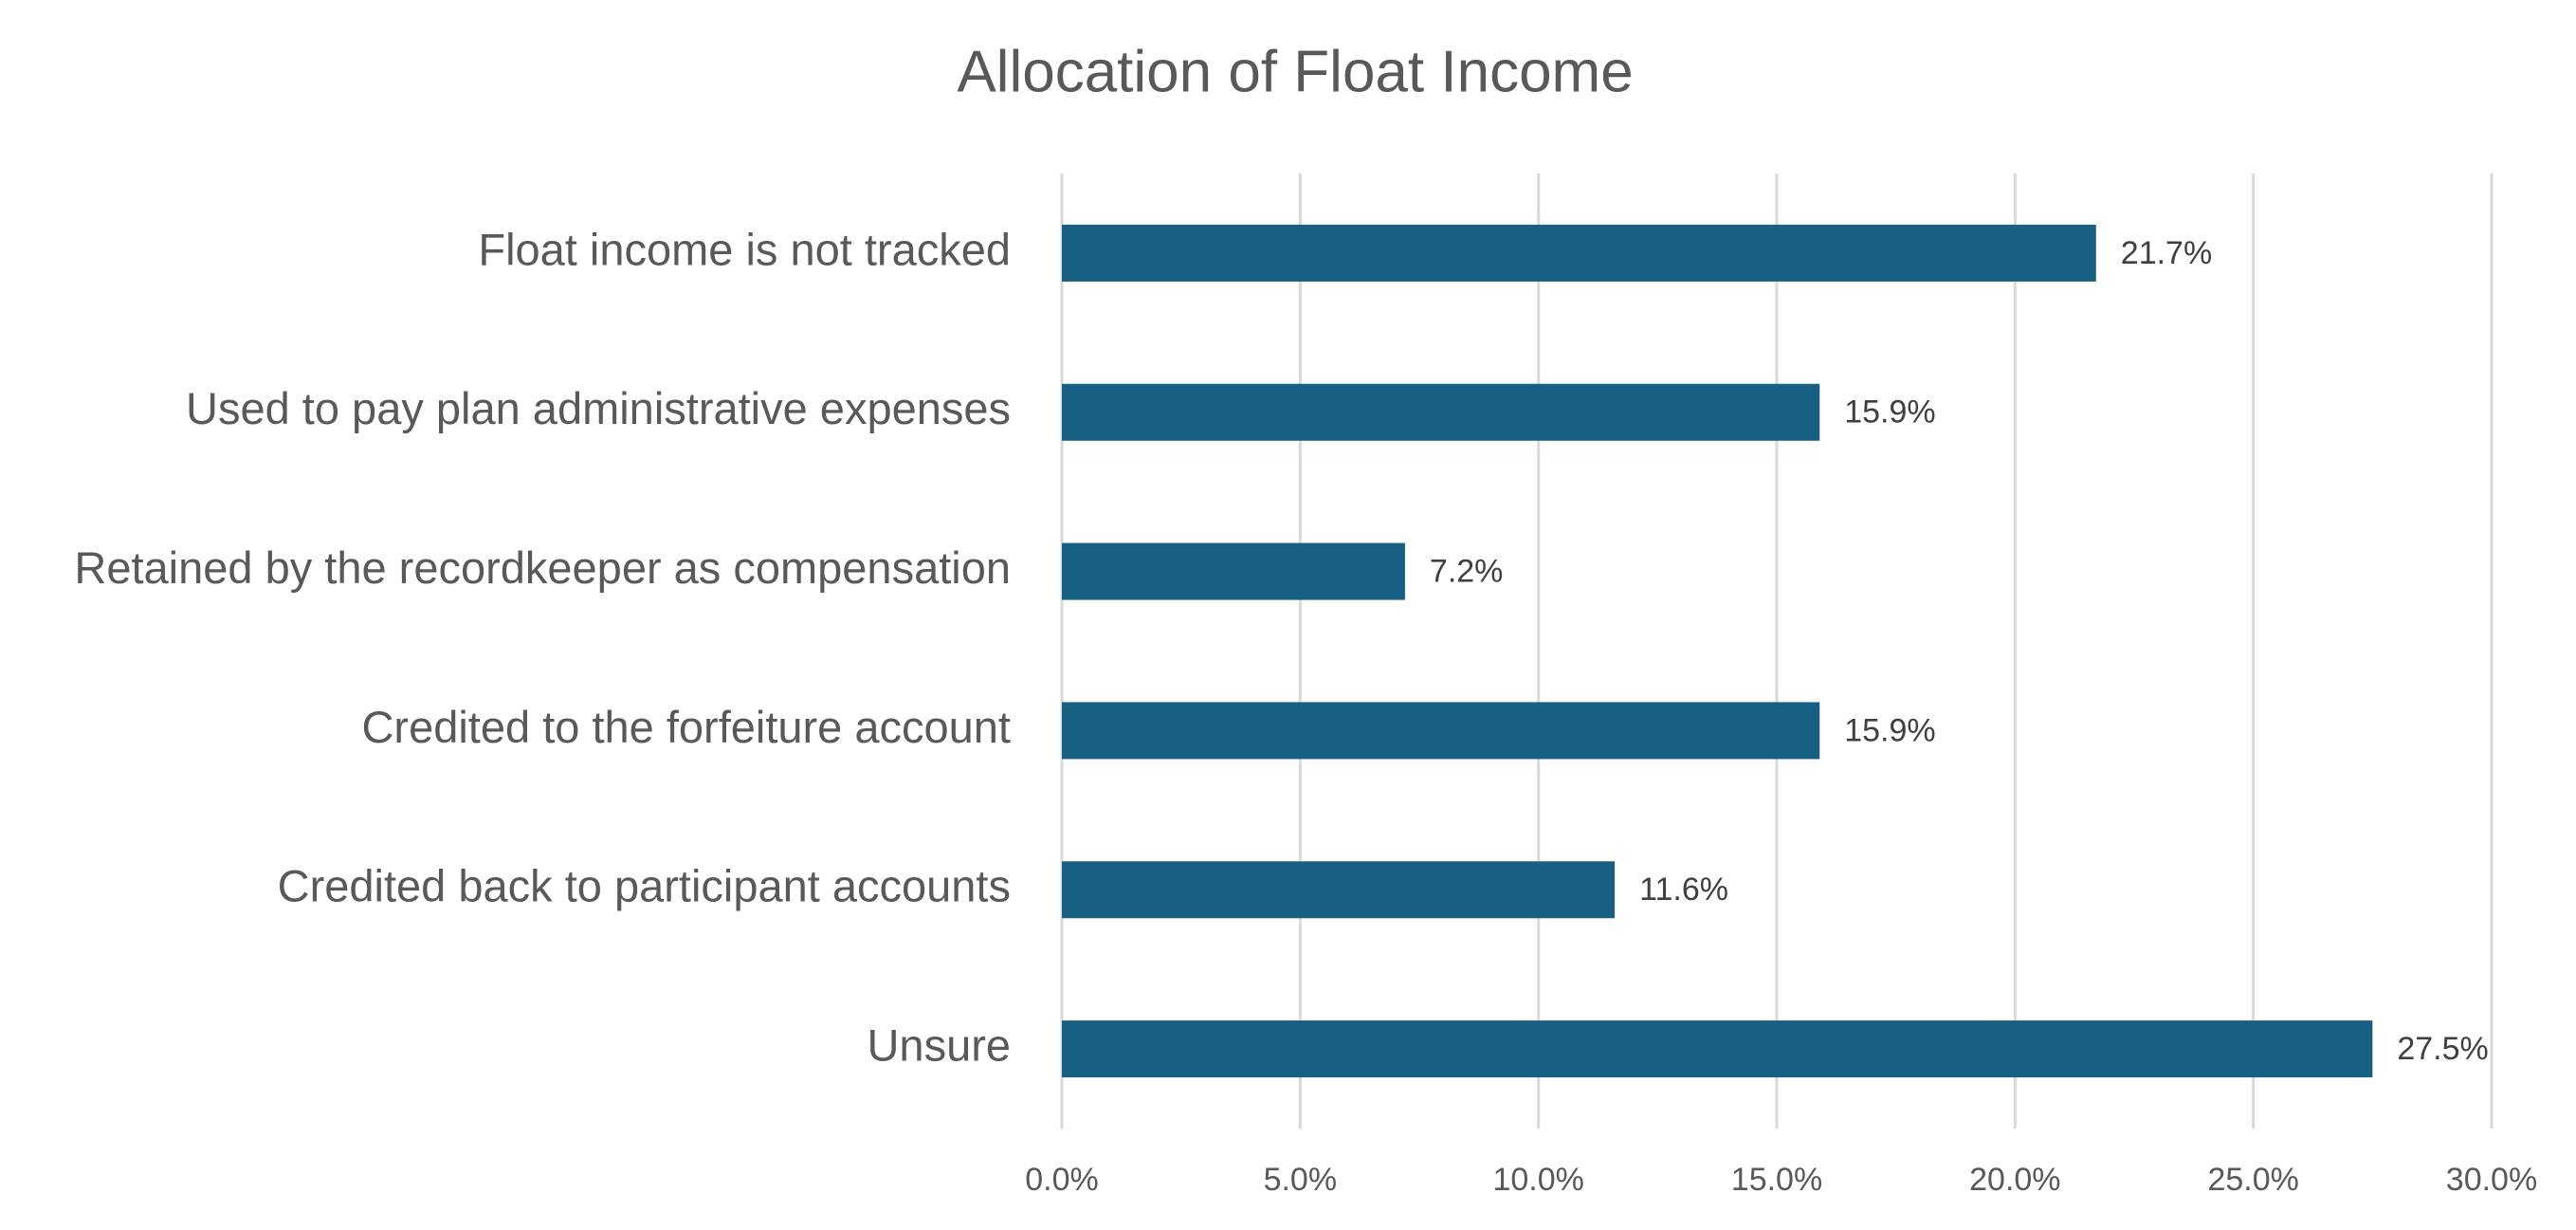 Image resolution: width=2576 pixels, height=1230 pixels. What do you see at coordinates (1776, 1180) in the screenshot?
I see `x-tick-label: 15.0%` at bounding box center [1776, 1180].